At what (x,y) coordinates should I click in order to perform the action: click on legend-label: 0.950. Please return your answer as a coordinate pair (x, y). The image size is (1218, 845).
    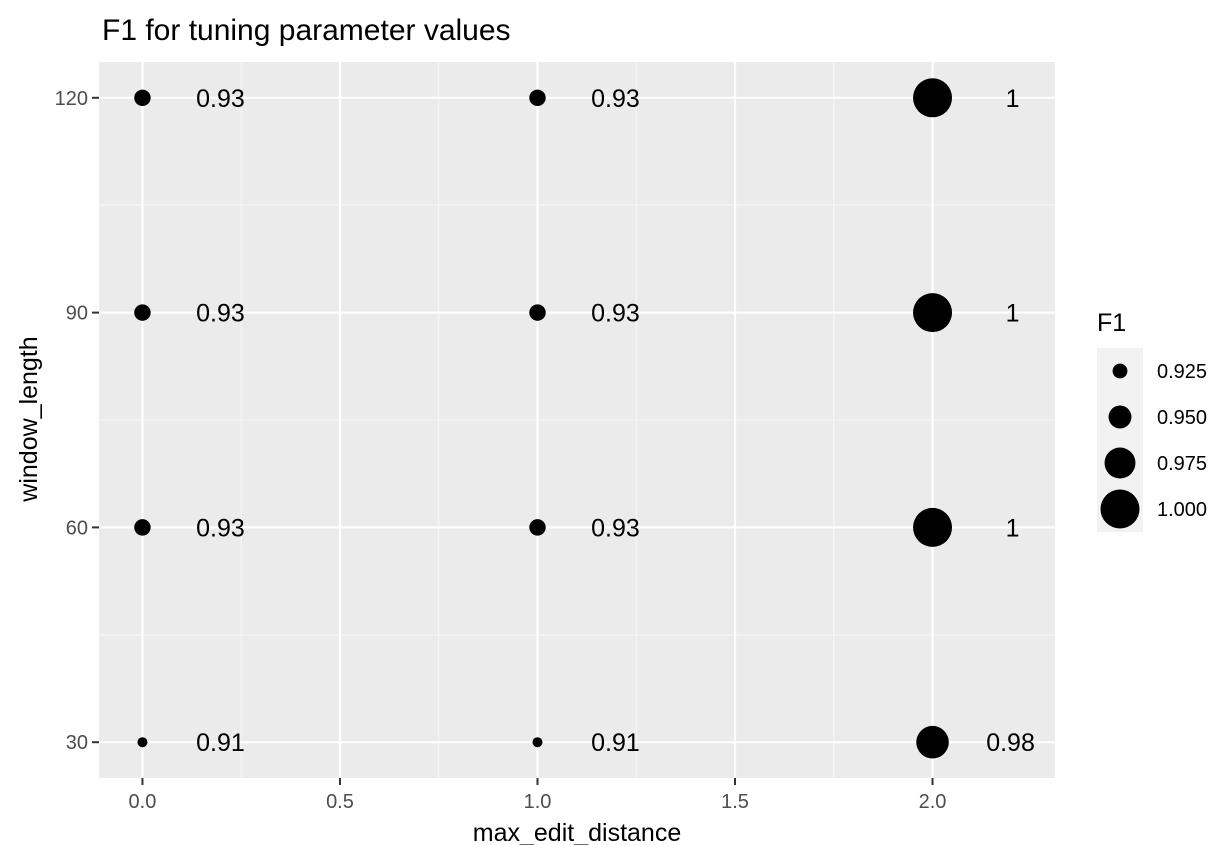
    Looking at the image, I should click on (1182, 418).